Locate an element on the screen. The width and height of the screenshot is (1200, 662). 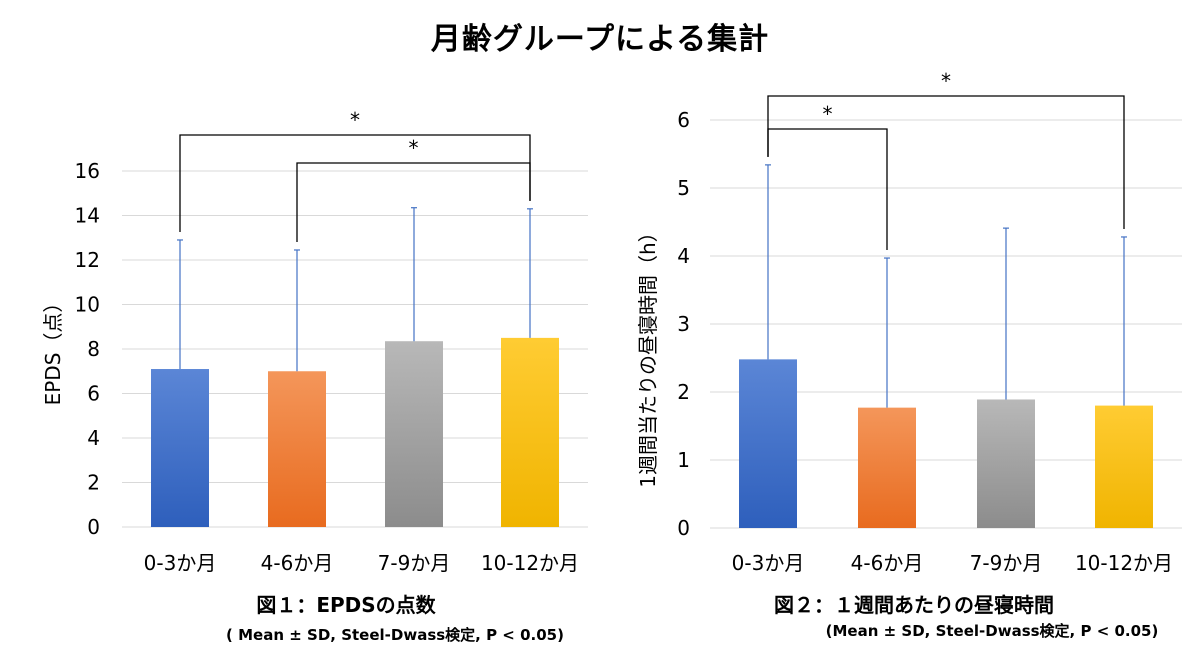
figure-note: ( Mean ± SD, Steel-Dwass検定, P < 0.05) is located at coordinates (395, 635).